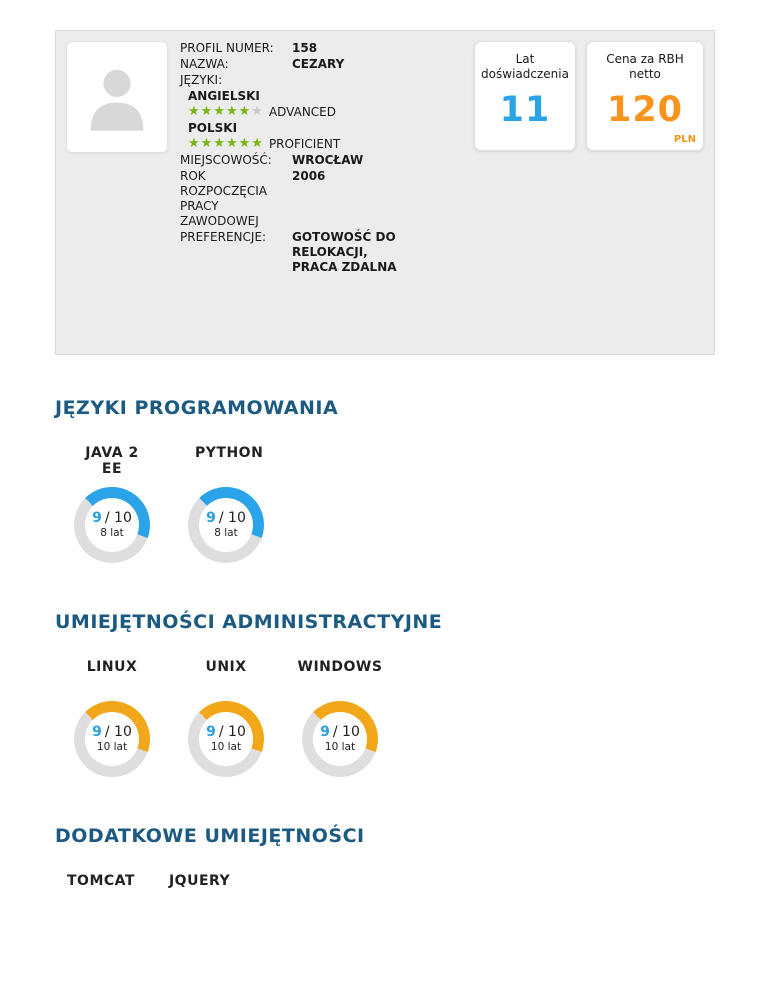  Describe the element at coordinates (391, 881) in the screenshot. I see `additional-skills-row: TOMCAT JQUERY` at that location.